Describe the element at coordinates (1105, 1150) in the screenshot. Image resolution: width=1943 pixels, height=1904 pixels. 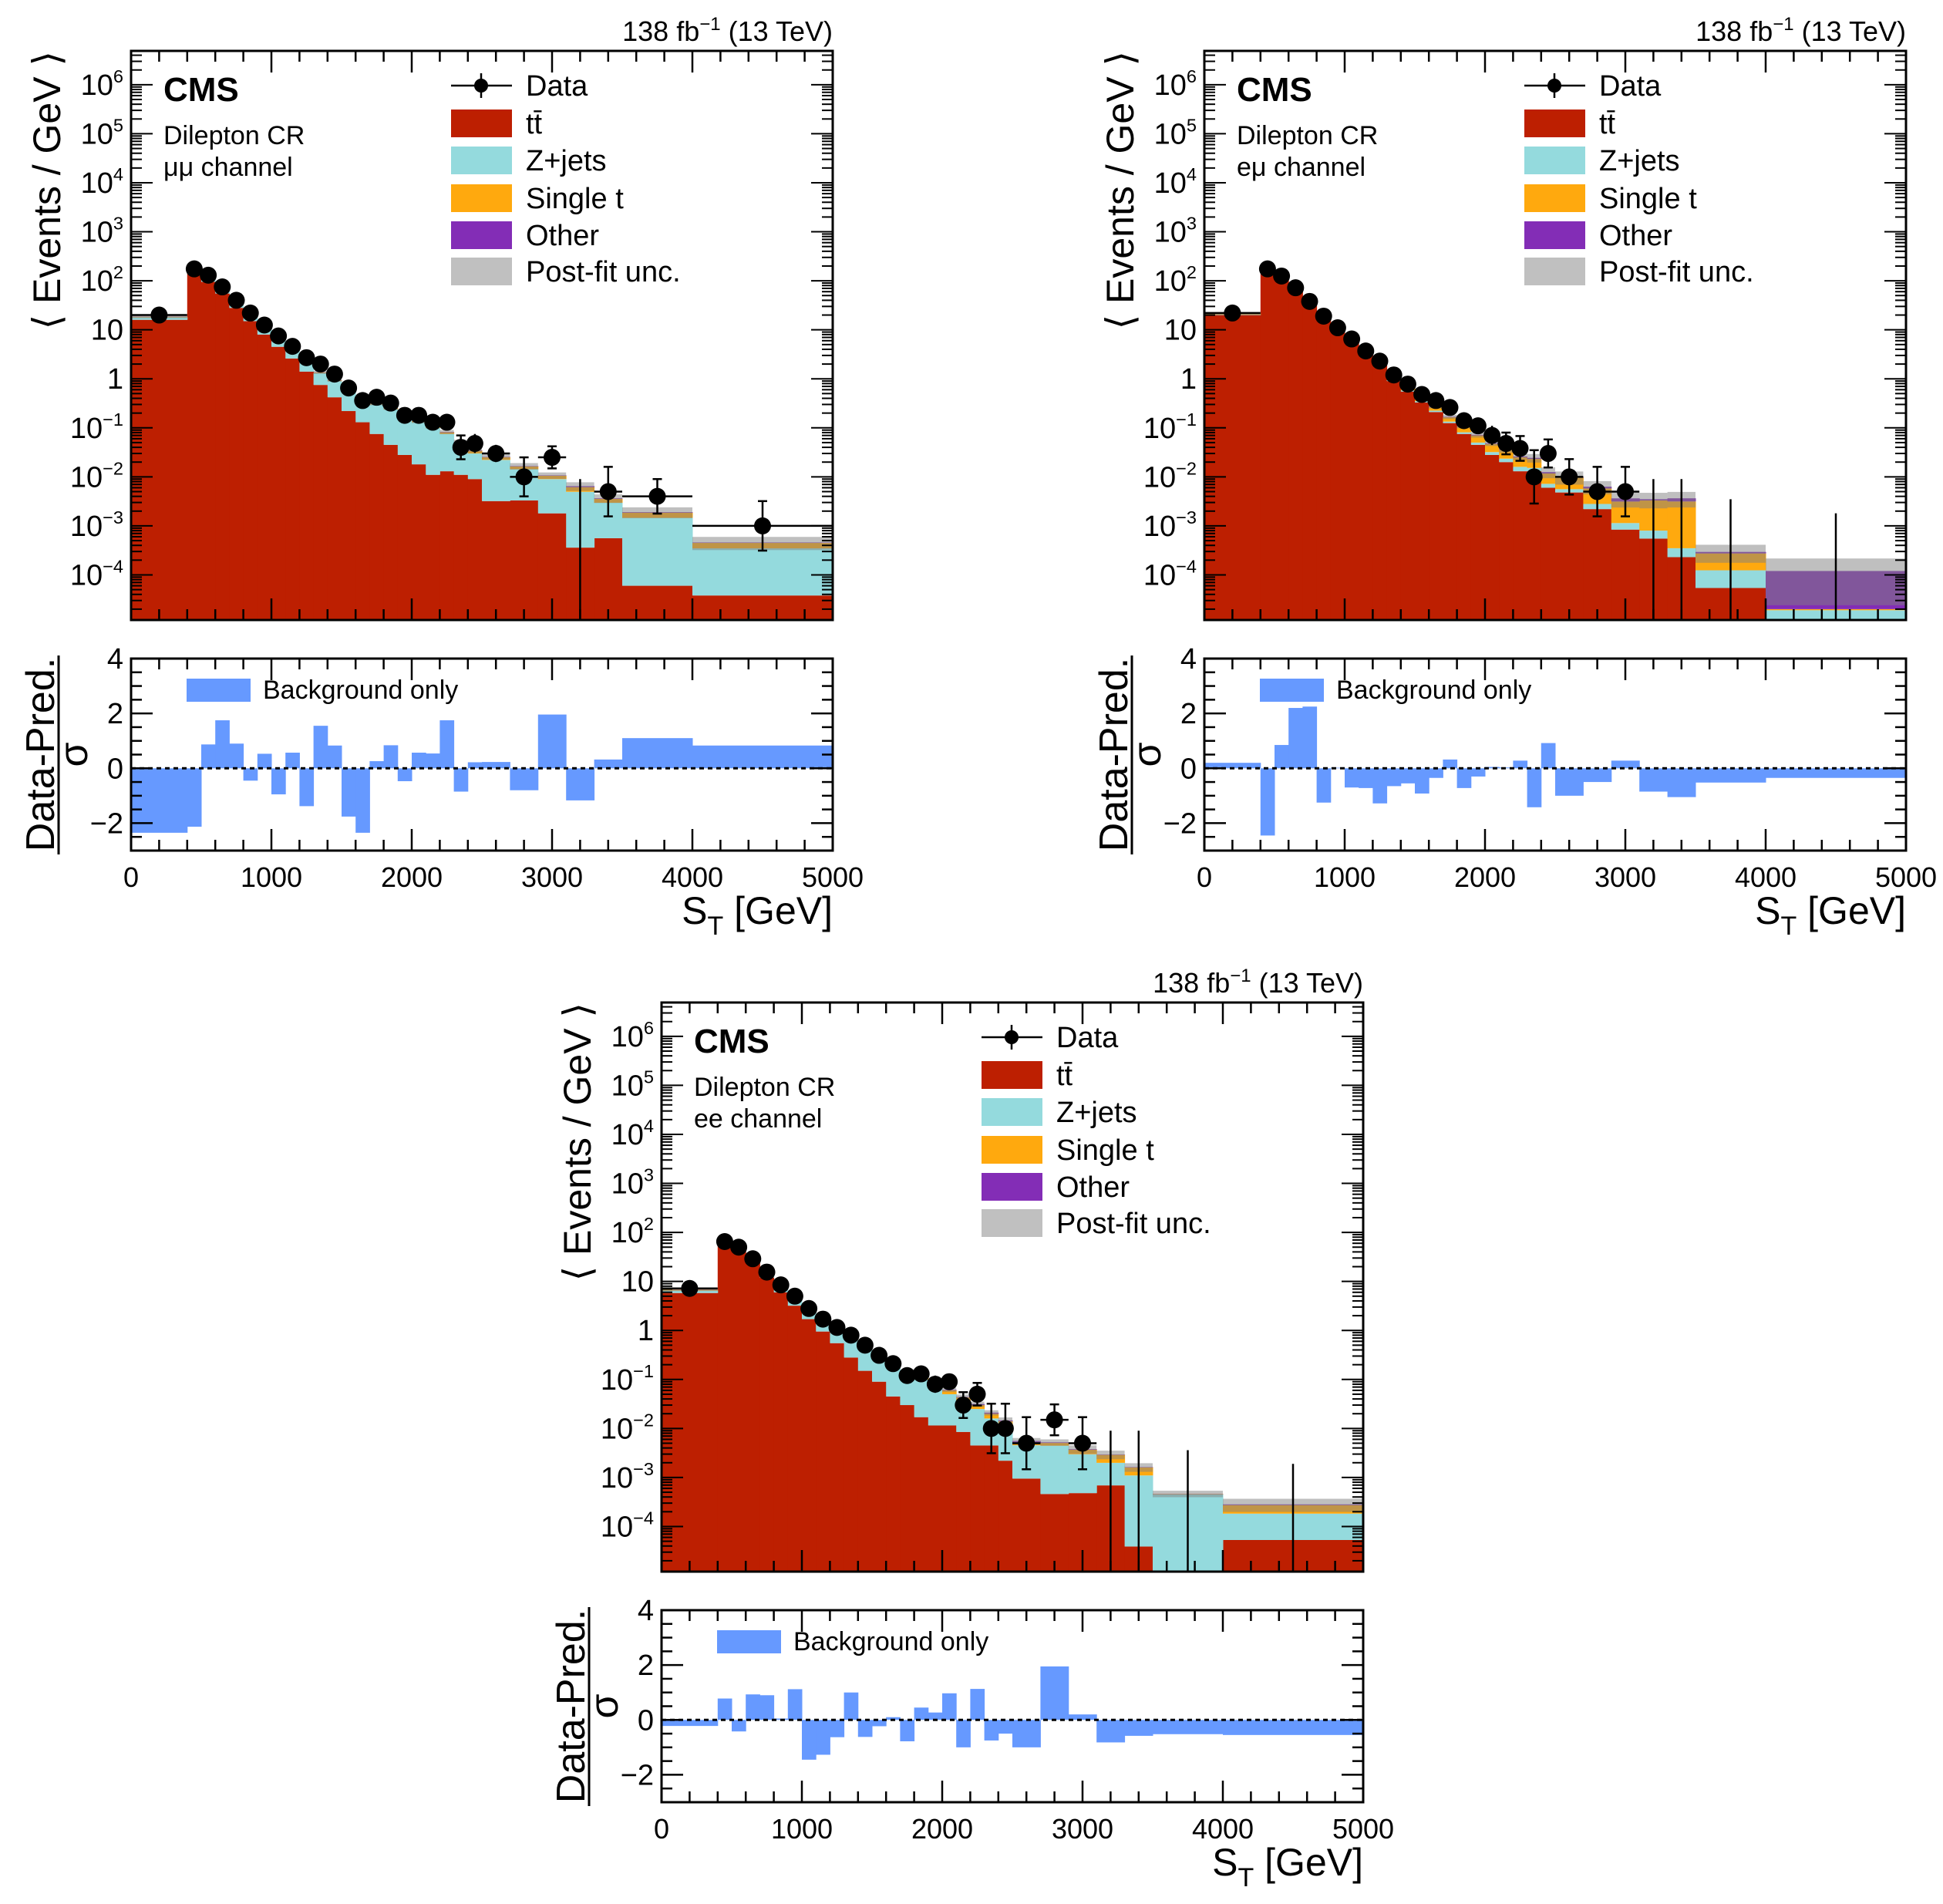
I see `legend-single-t-label: Single t` at that location.